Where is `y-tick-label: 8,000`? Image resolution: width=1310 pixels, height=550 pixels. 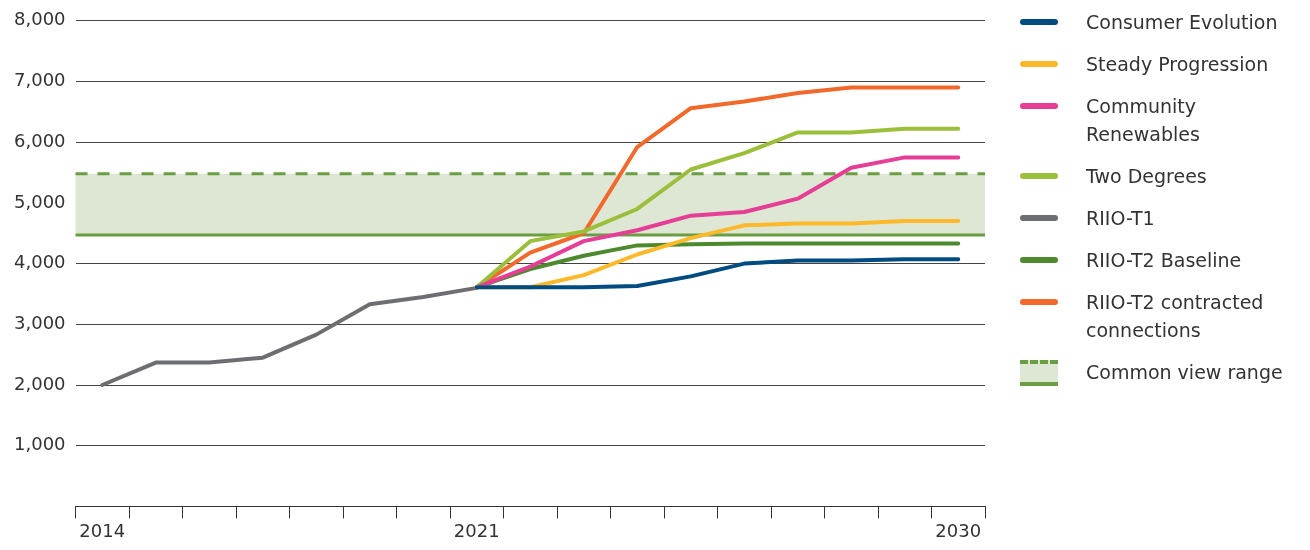 y-tick-label: 8,000 is located at coordinates (40, 19).